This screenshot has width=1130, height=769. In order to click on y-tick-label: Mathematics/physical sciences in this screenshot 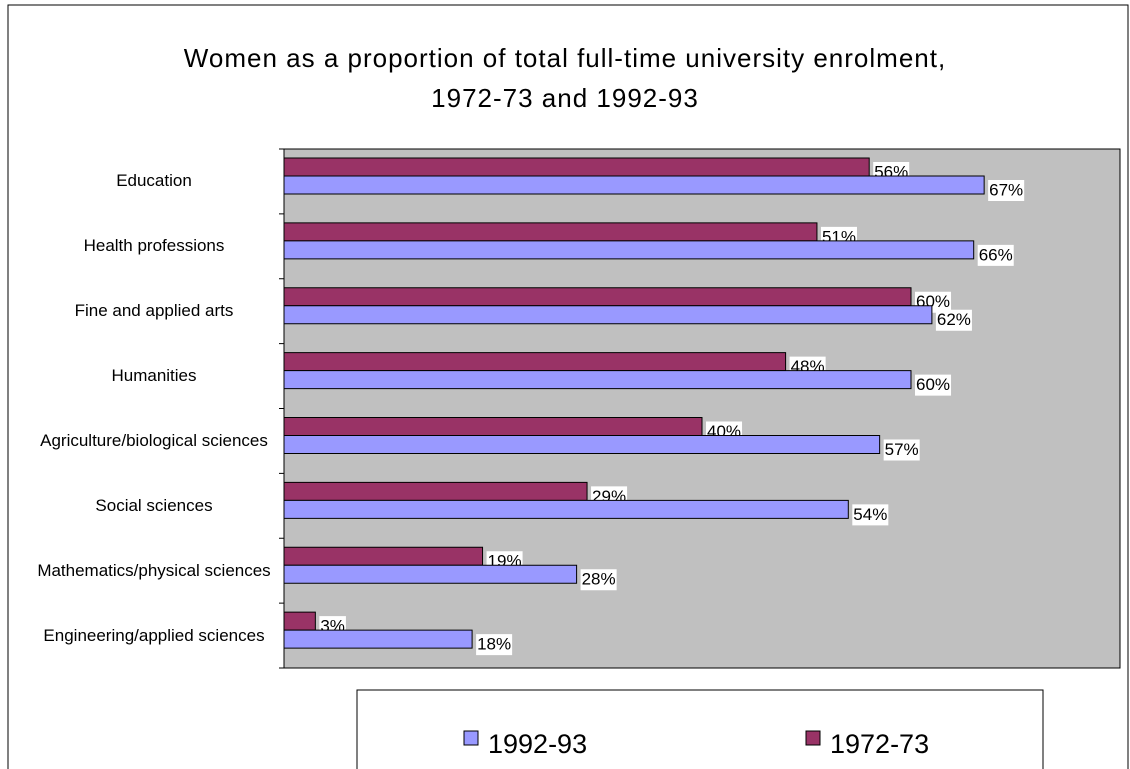, I will do `click(154, 570)`.